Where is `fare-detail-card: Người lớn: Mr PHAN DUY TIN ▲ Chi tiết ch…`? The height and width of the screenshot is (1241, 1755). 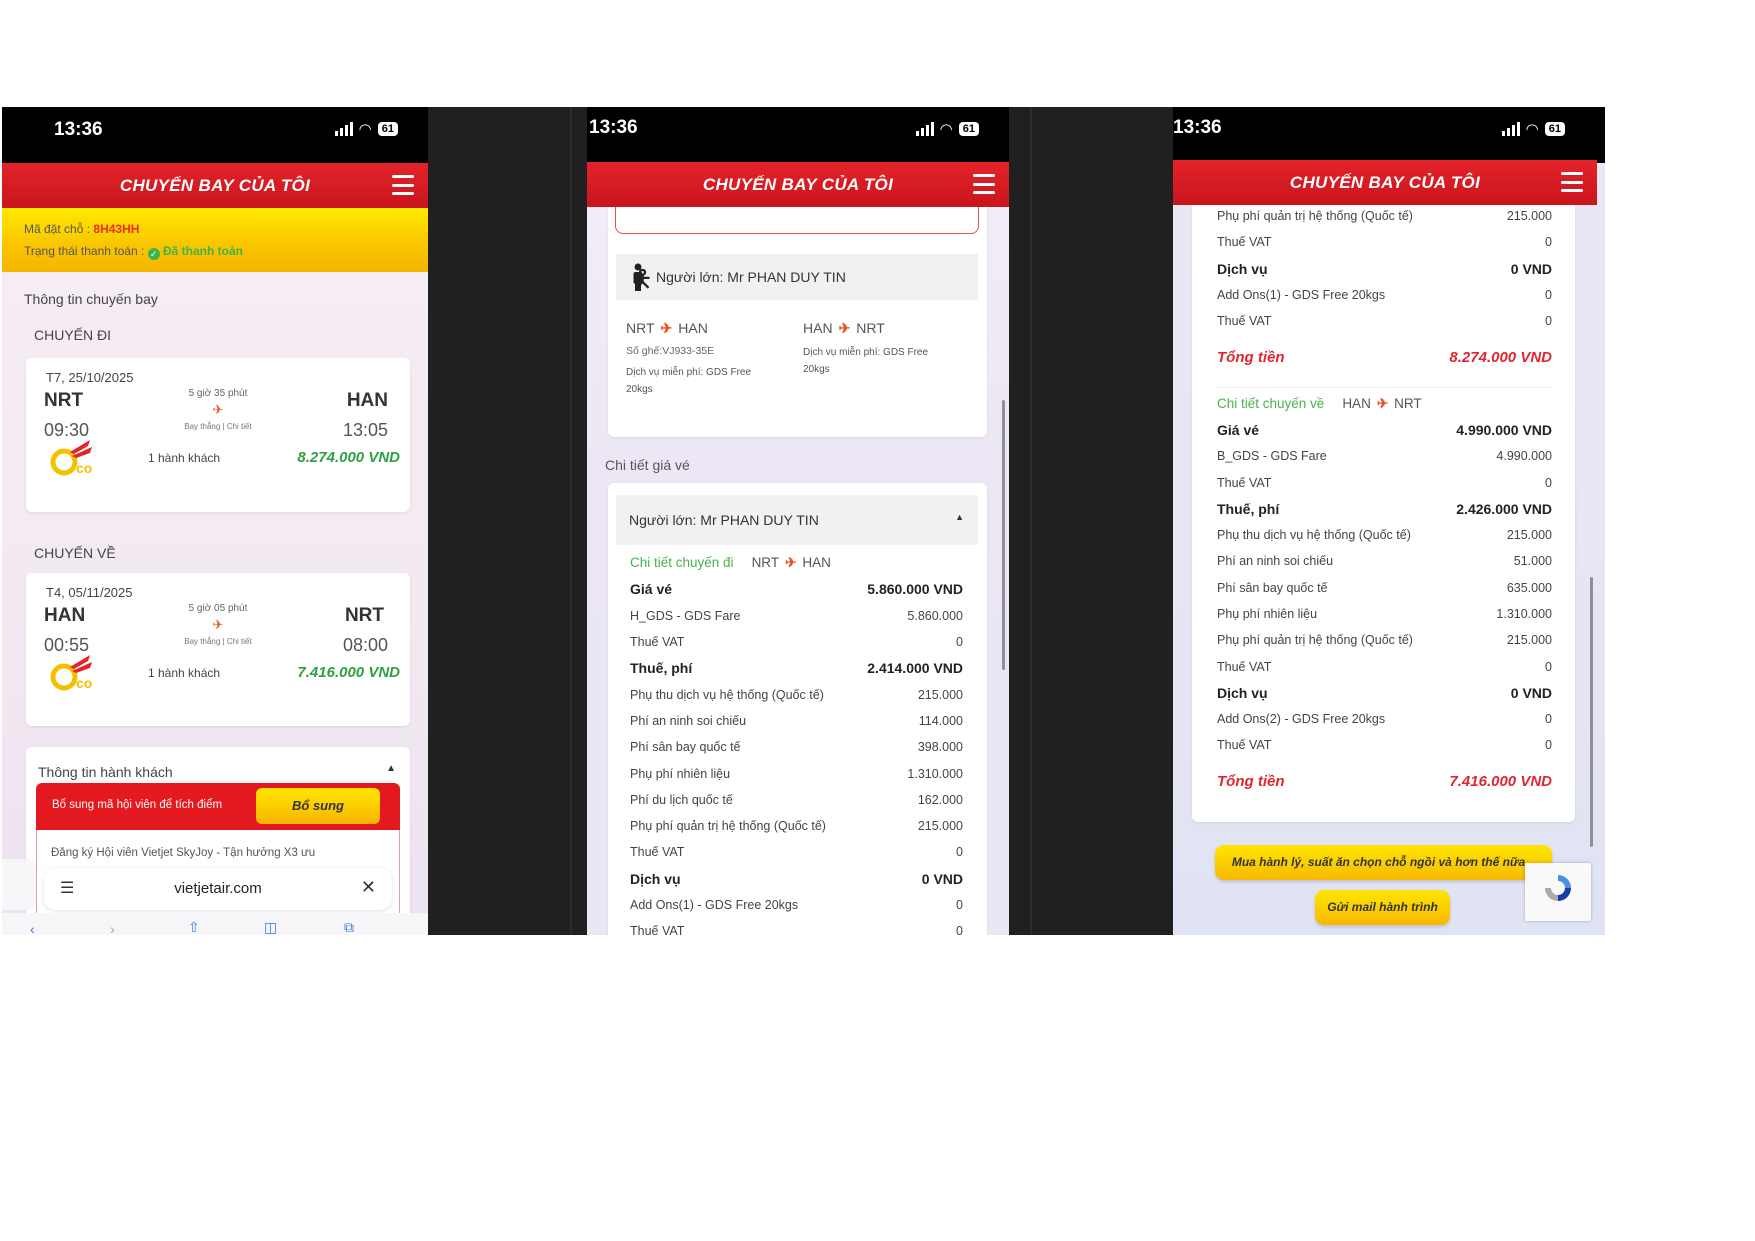 fare-detail-card: Người lớn: Mr PHAN DUY TIN ▲ Chi tiết ch… is located at coordinates (797, 709).